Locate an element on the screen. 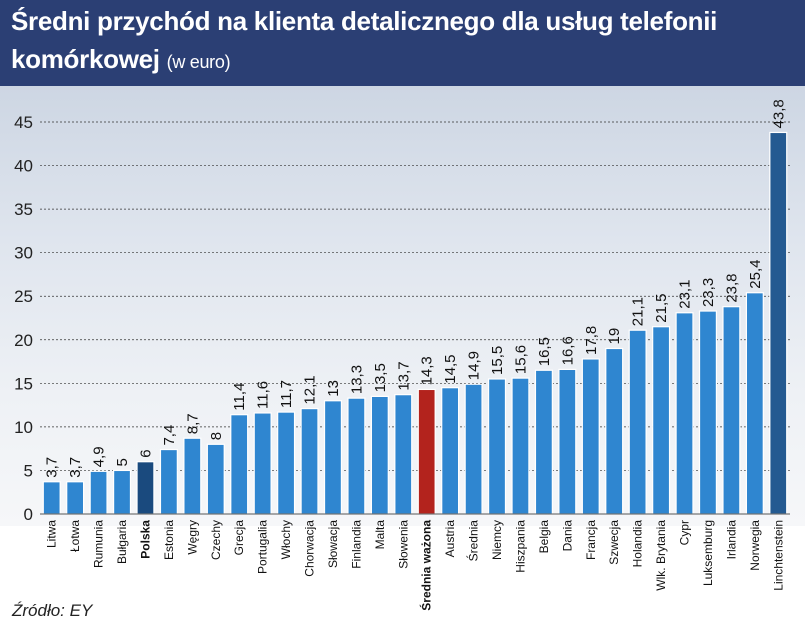 The height and width of the screenshot is (632, 805). x-tick-label-6: Estonia is located at coordinates (169, 540).